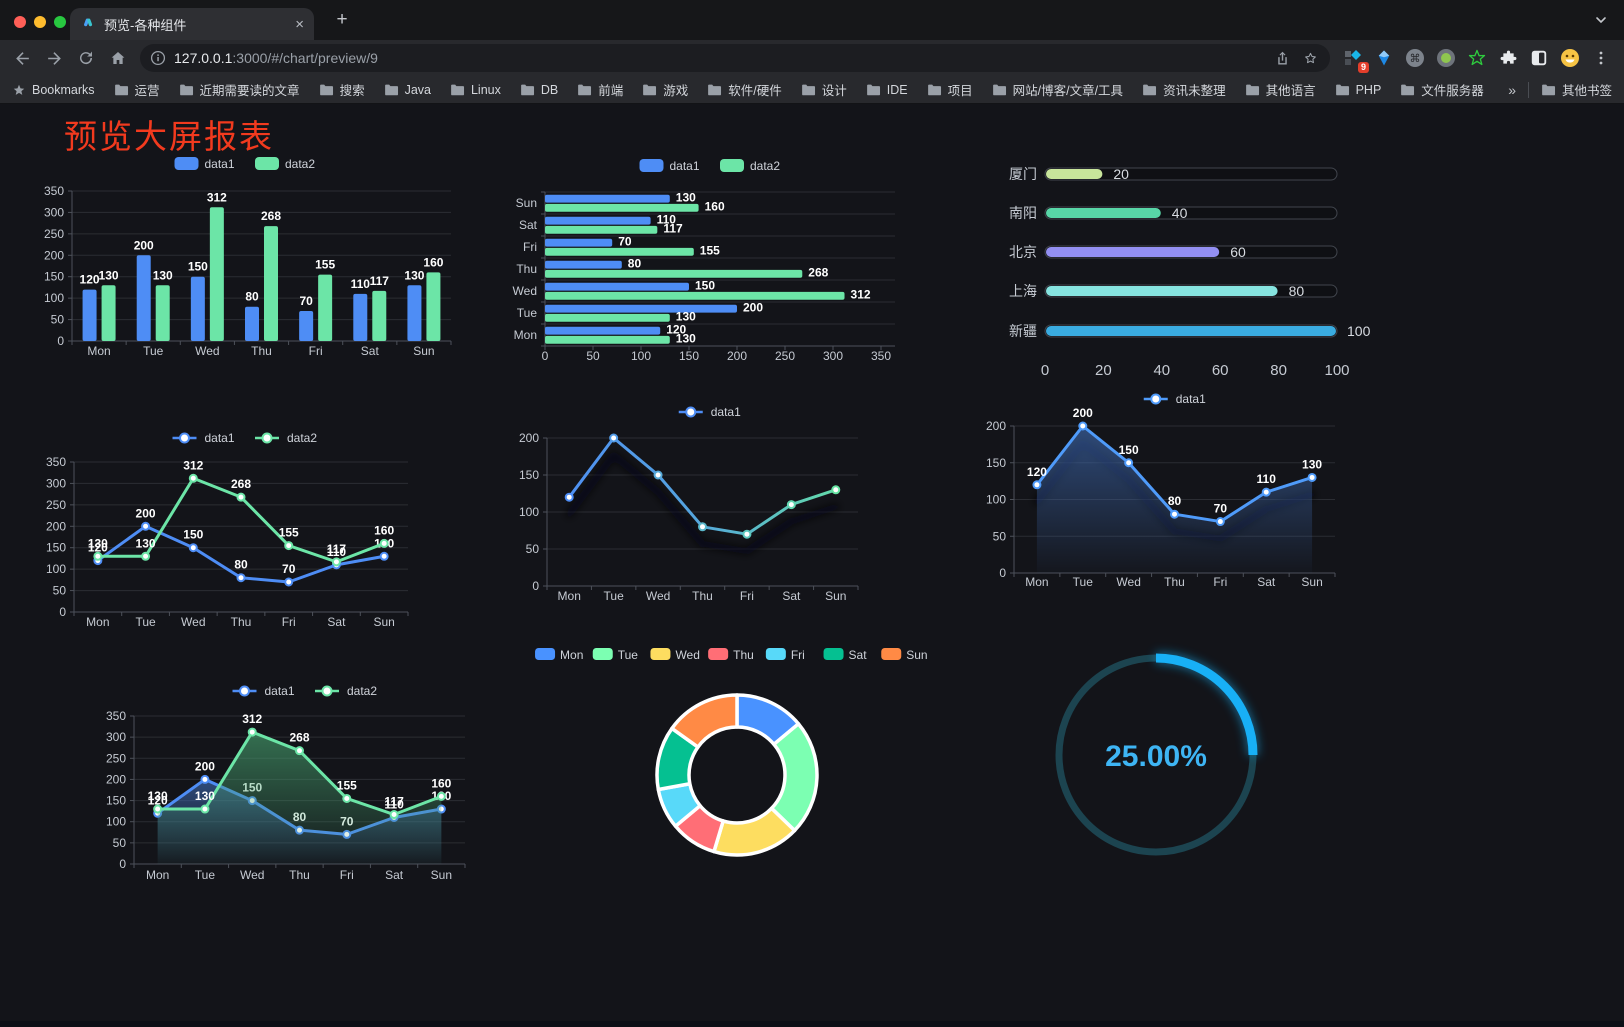 The height and width of the screenshot is (1027, 1624). Describe the element at coordinates (1355, 60) in the screenshot. I see `extension-pixel-icon: 9` at that location.